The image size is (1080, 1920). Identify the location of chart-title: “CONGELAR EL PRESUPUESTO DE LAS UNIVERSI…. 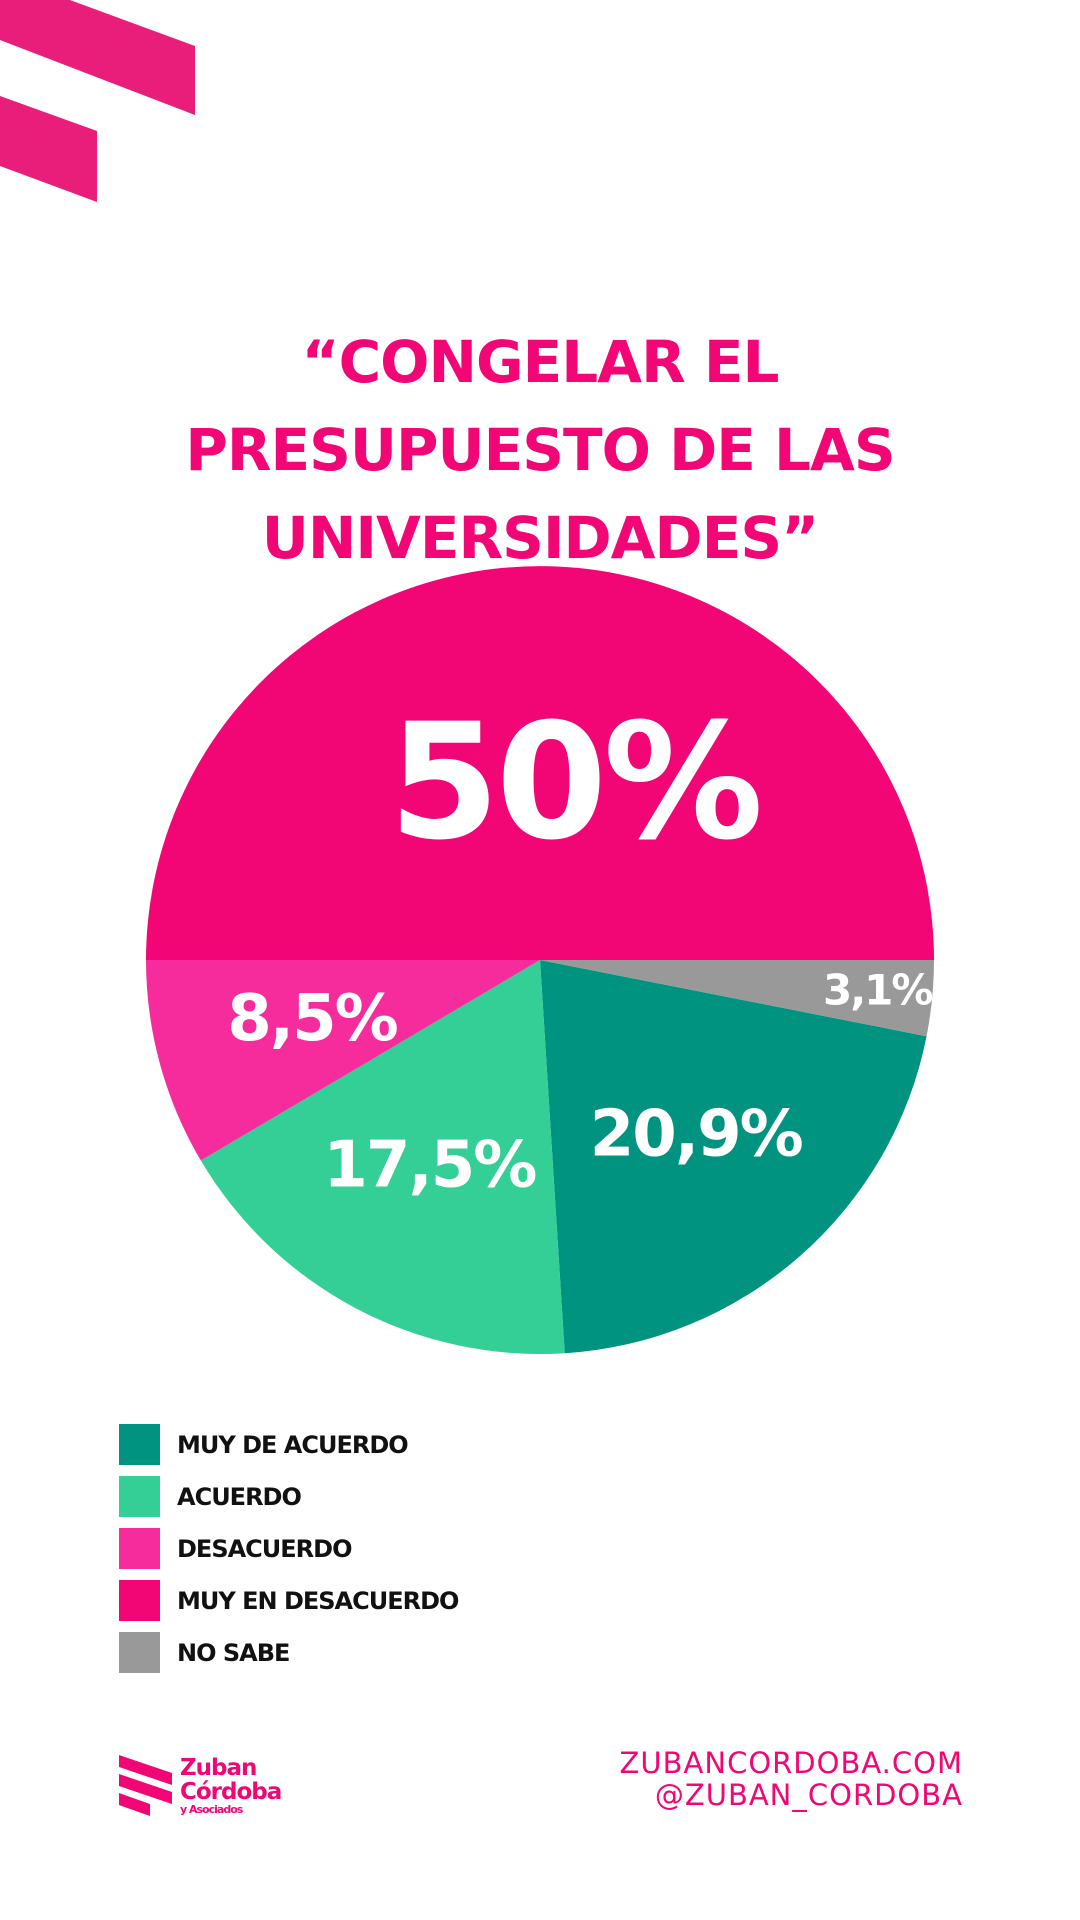
(540, 450).